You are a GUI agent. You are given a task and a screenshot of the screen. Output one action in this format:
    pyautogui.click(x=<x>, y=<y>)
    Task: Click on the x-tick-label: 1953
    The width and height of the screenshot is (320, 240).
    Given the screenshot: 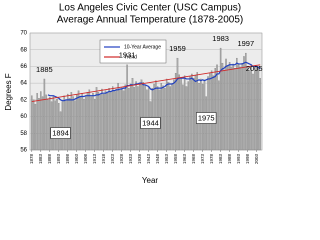 What is the action you would take?
    pyautogui.click(x=166, y=159)
    